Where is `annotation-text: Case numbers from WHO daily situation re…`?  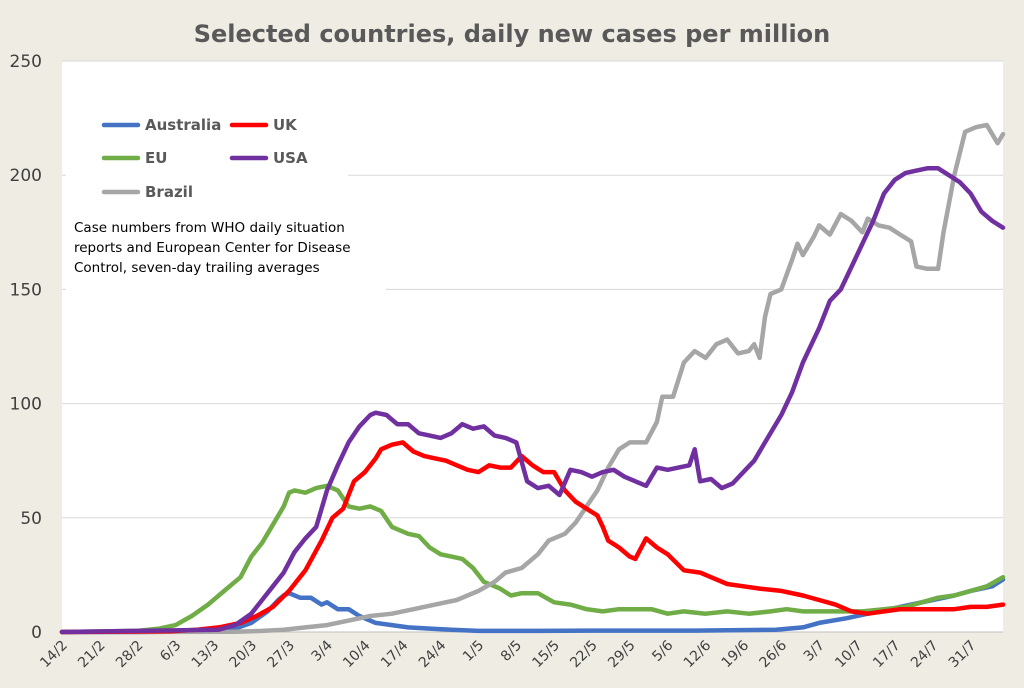
annotation-text: Case numbers from WHO daily situation re… is located at coordinates (214, 248).